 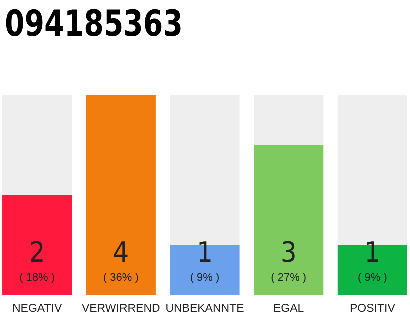 What do you see at coordinates (288, 252) in the screenshot?
I see `data-label: 3` at bounding box center [288, 252].